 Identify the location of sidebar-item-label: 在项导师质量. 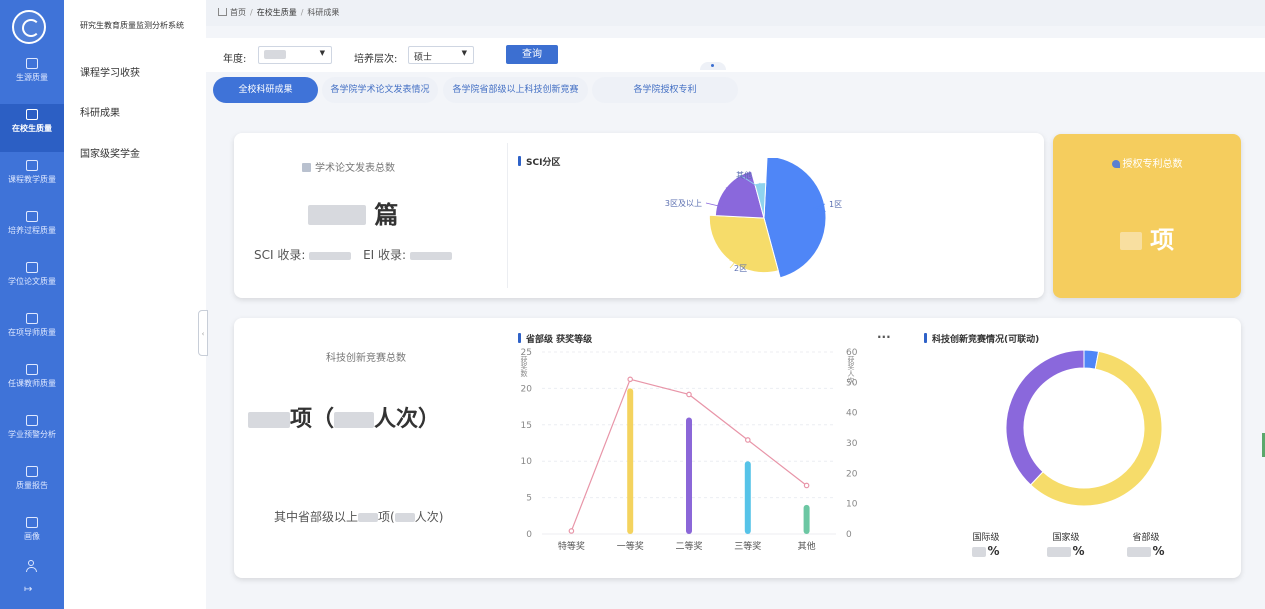
(32, 332).